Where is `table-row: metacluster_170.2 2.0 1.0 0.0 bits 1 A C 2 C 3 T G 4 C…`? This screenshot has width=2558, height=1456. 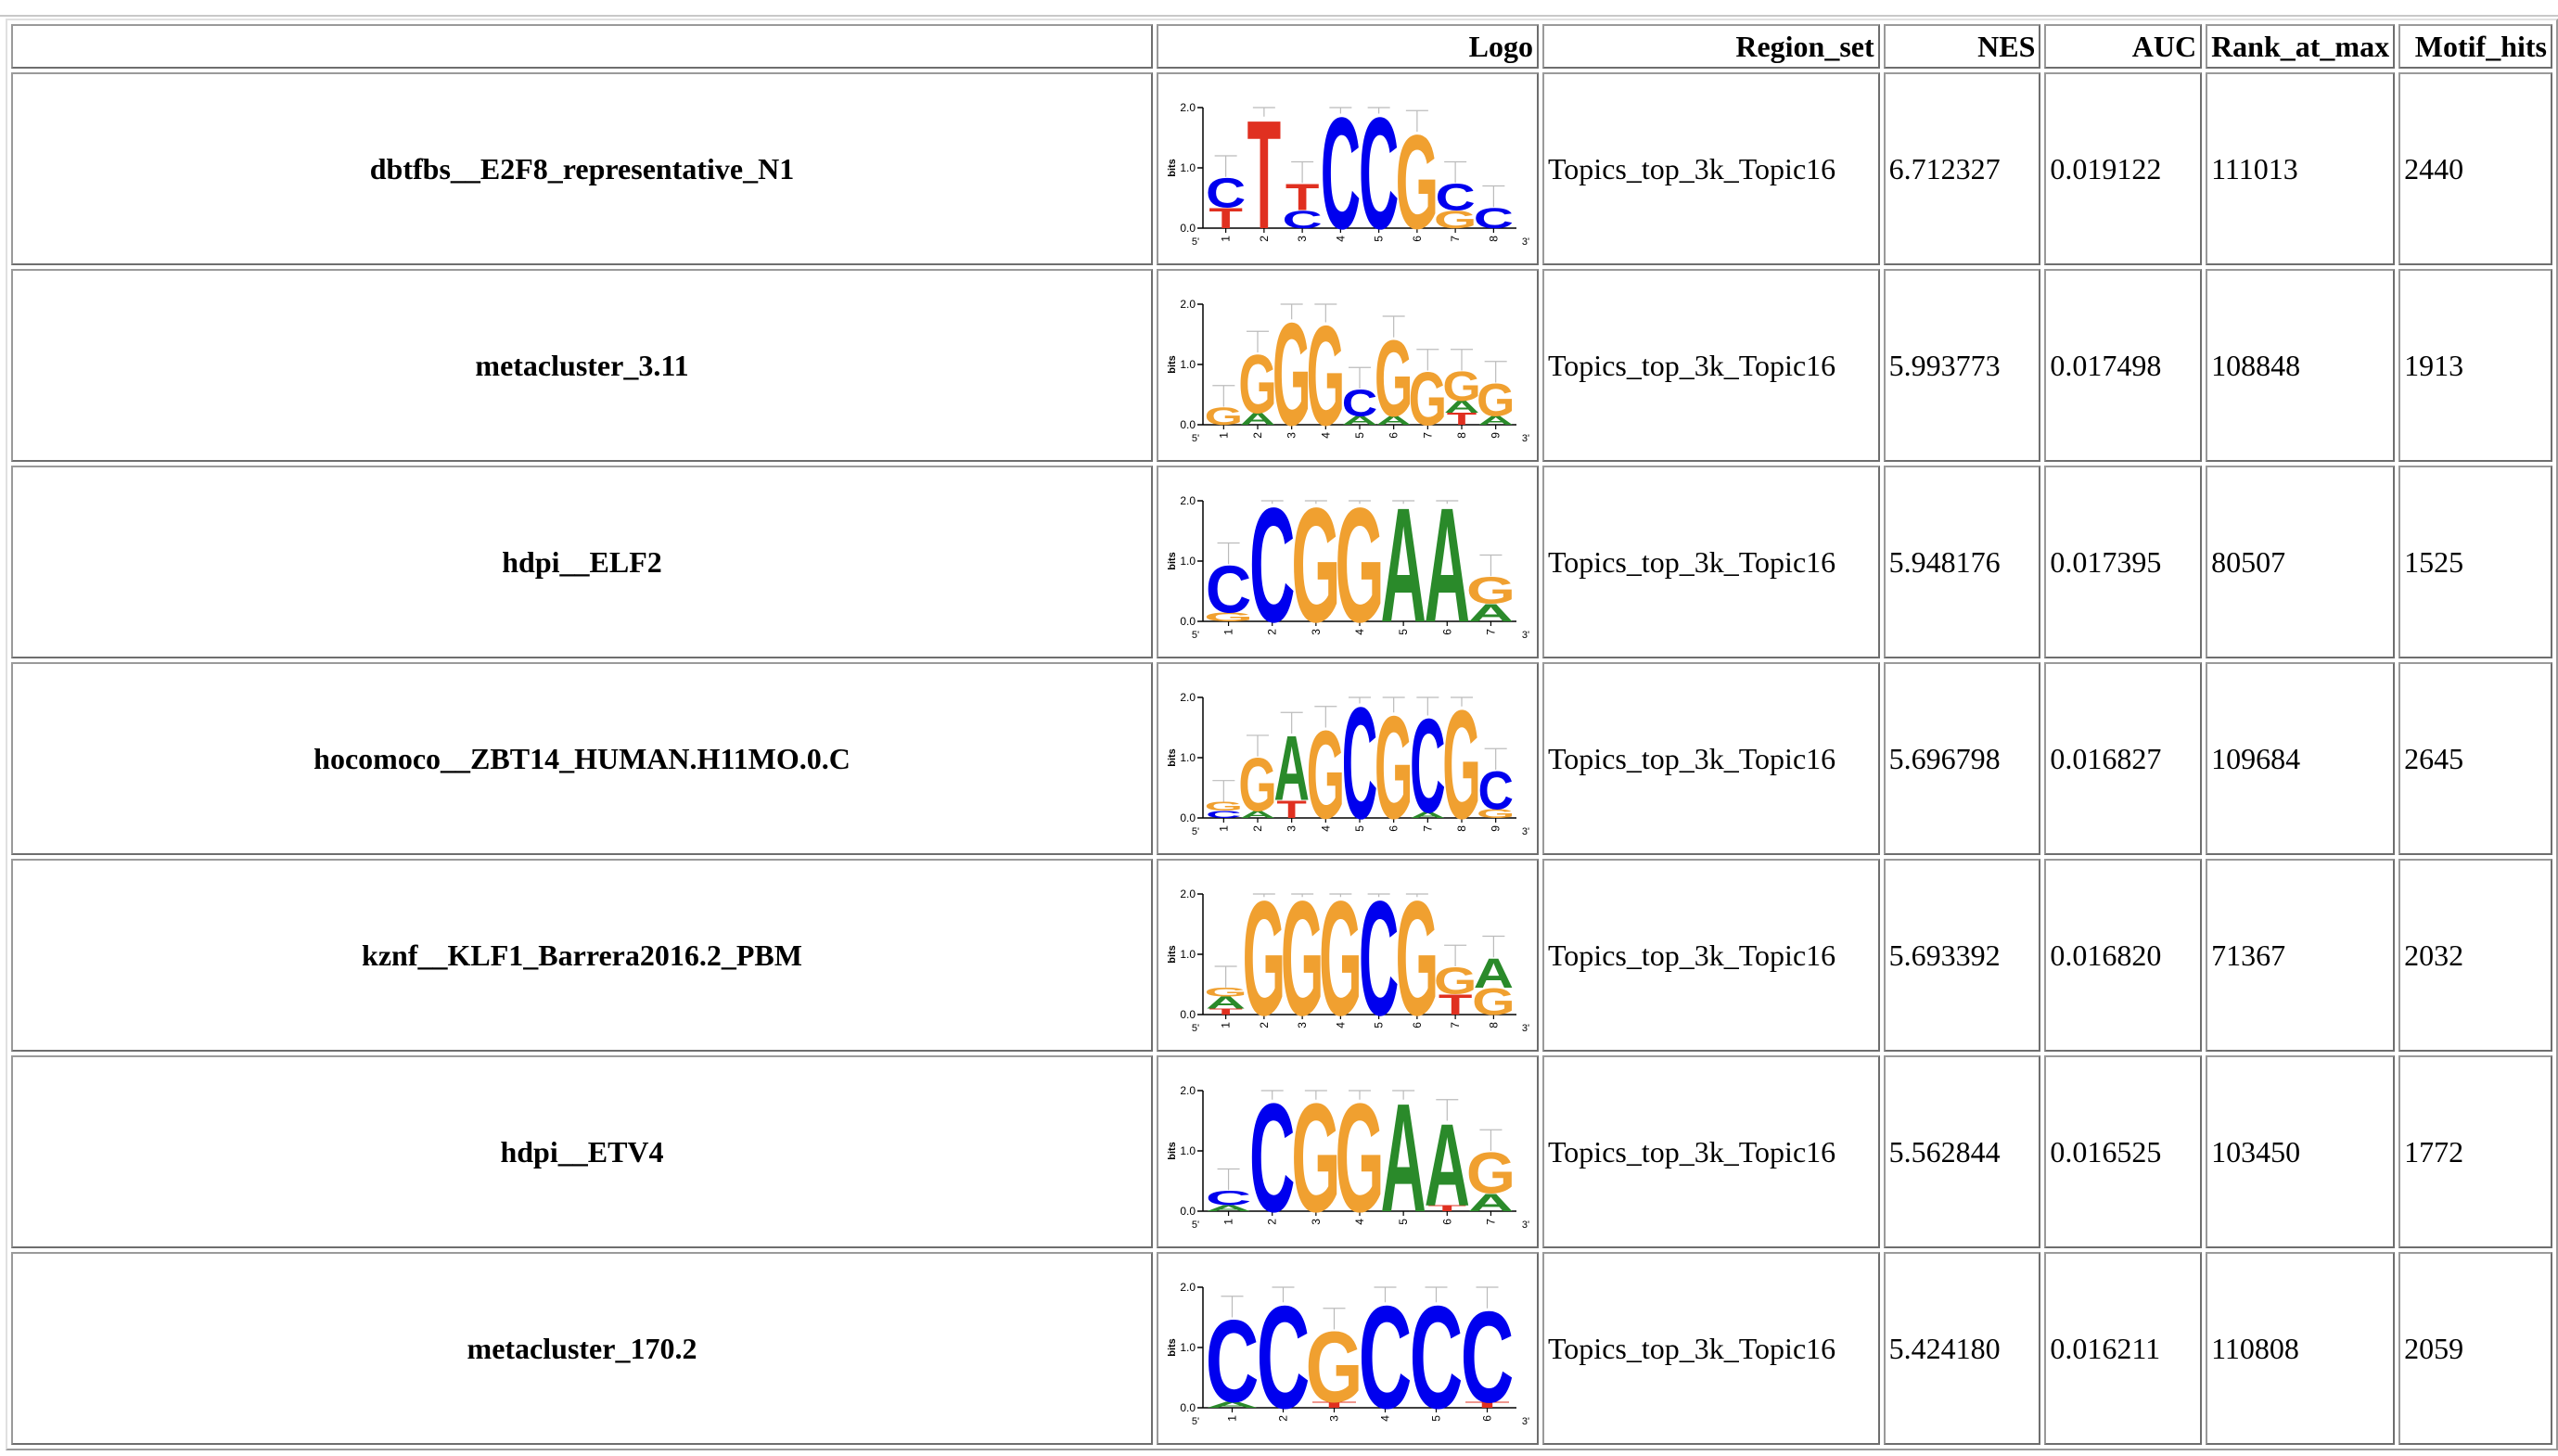
table-row: metacluster_170.2 2.0 1.0 0.0 bits 1 A C 2 C 3 T G 4 C… is located at coordinates (1281, 1348).